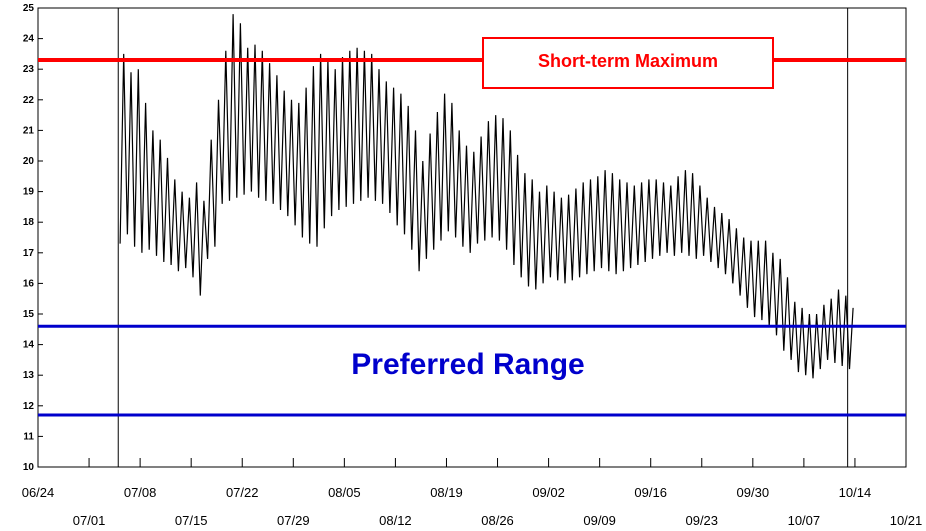 This screenshot has width=926, height=531. What do you see at coordinates (29, 467) in the screenshot?
I see `y-tick-label: 10` at bounding box center [29, 467].